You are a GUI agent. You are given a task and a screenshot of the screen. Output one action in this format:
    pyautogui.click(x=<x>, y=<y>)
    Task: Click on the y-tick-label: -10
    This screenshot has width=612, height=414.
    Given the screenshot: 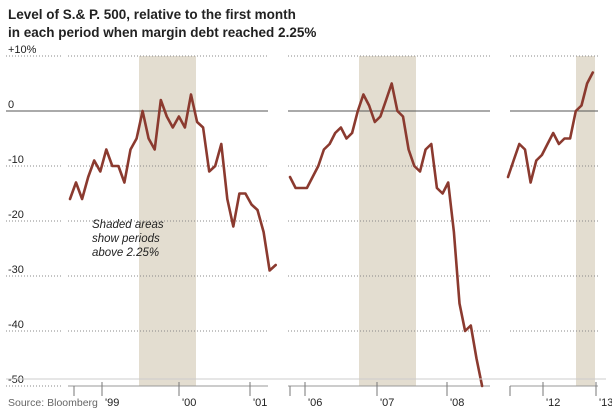 What is the action you would take?
    pyautogui.click(x=16, y=160)
    